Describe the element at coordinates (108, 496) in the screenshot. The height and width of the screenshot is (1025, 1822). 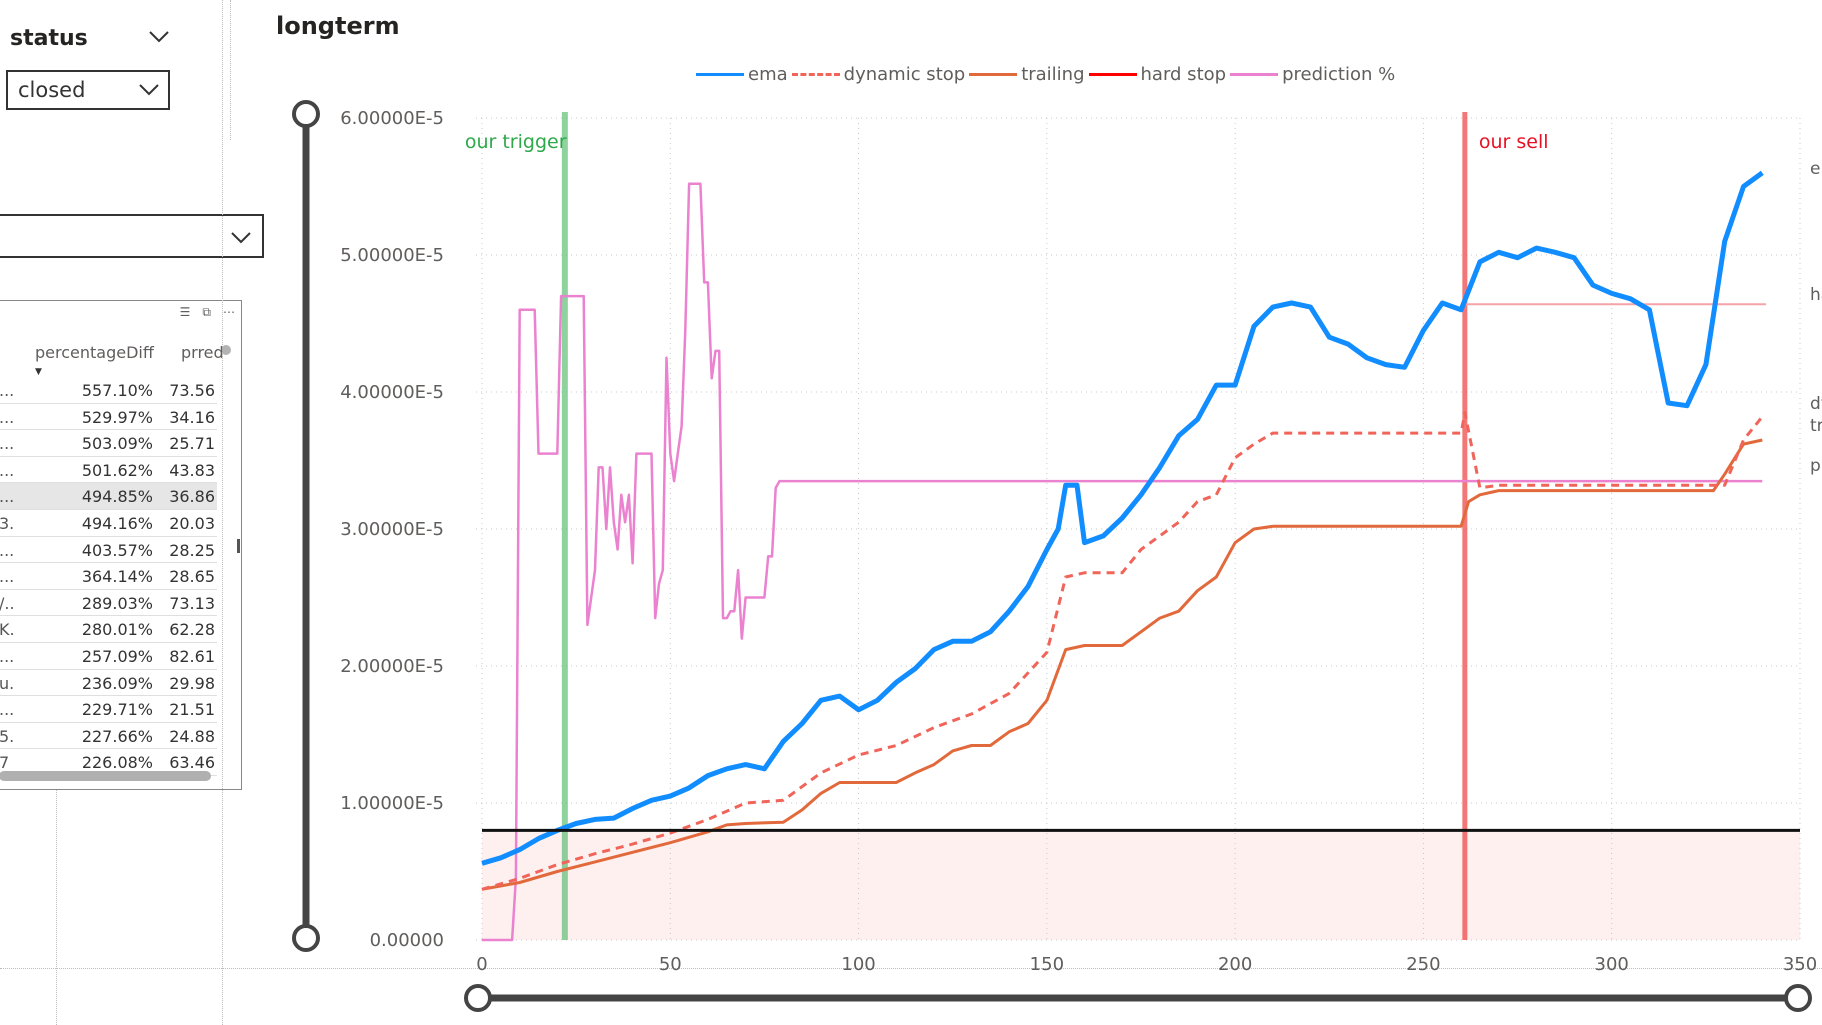
I see `table-row: ... 494.85% 36.86` at that location.